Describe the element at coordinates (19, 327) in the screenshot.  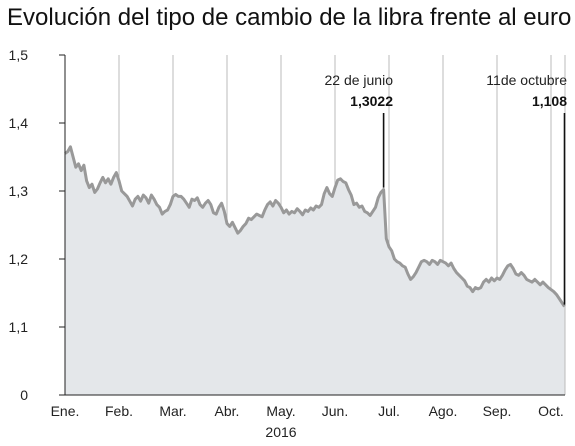
I see `y-tick-label-1: 1,1` at that location.